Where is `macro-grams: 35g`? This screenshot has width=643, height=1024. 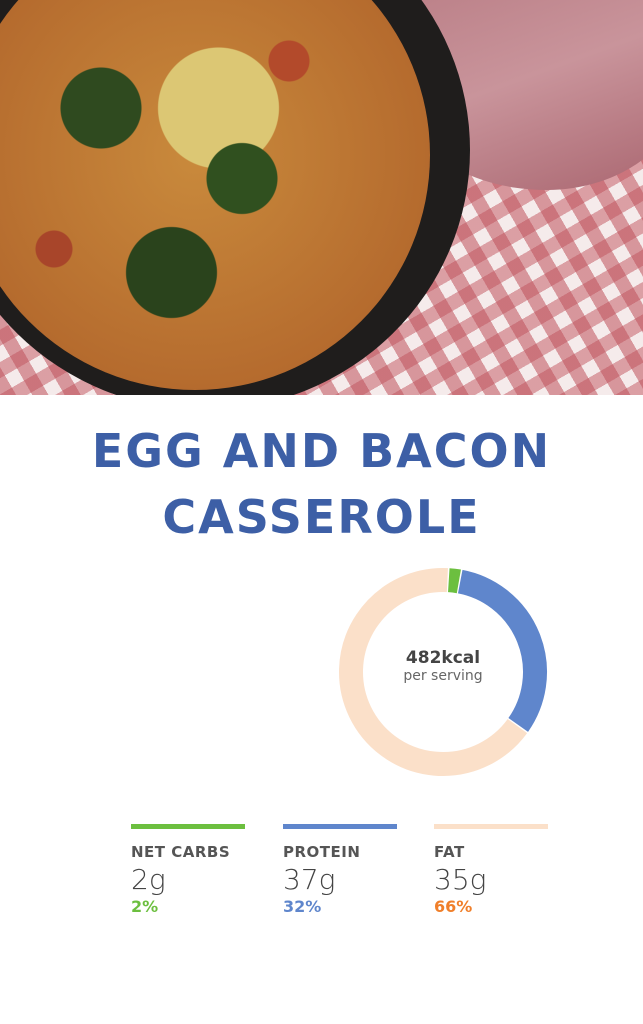
macro-grams: 35g is located at coordinates (460, 879).